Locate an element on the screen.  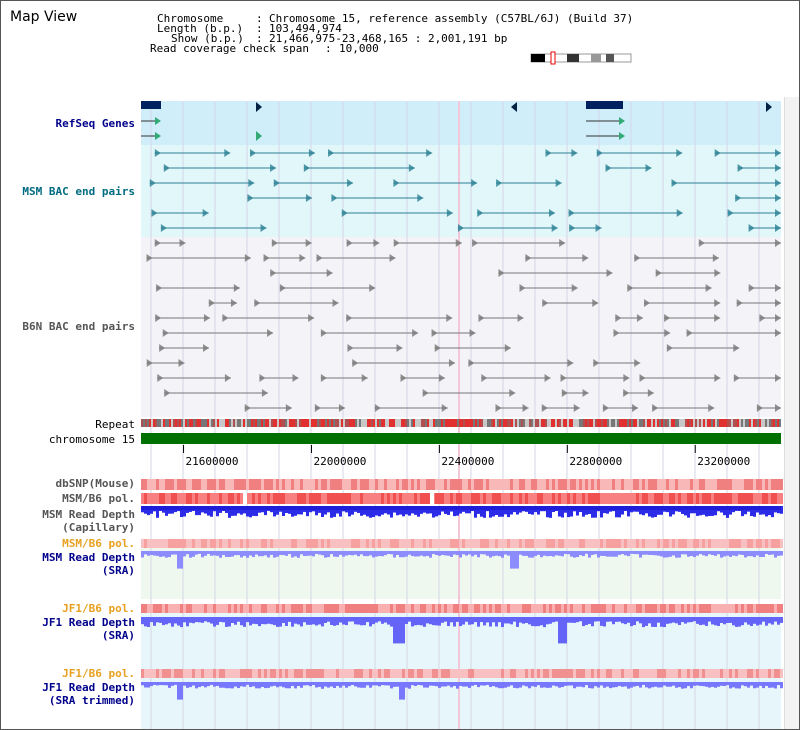
track-label-repeat: Repeat is located at coordinates (115, 424).